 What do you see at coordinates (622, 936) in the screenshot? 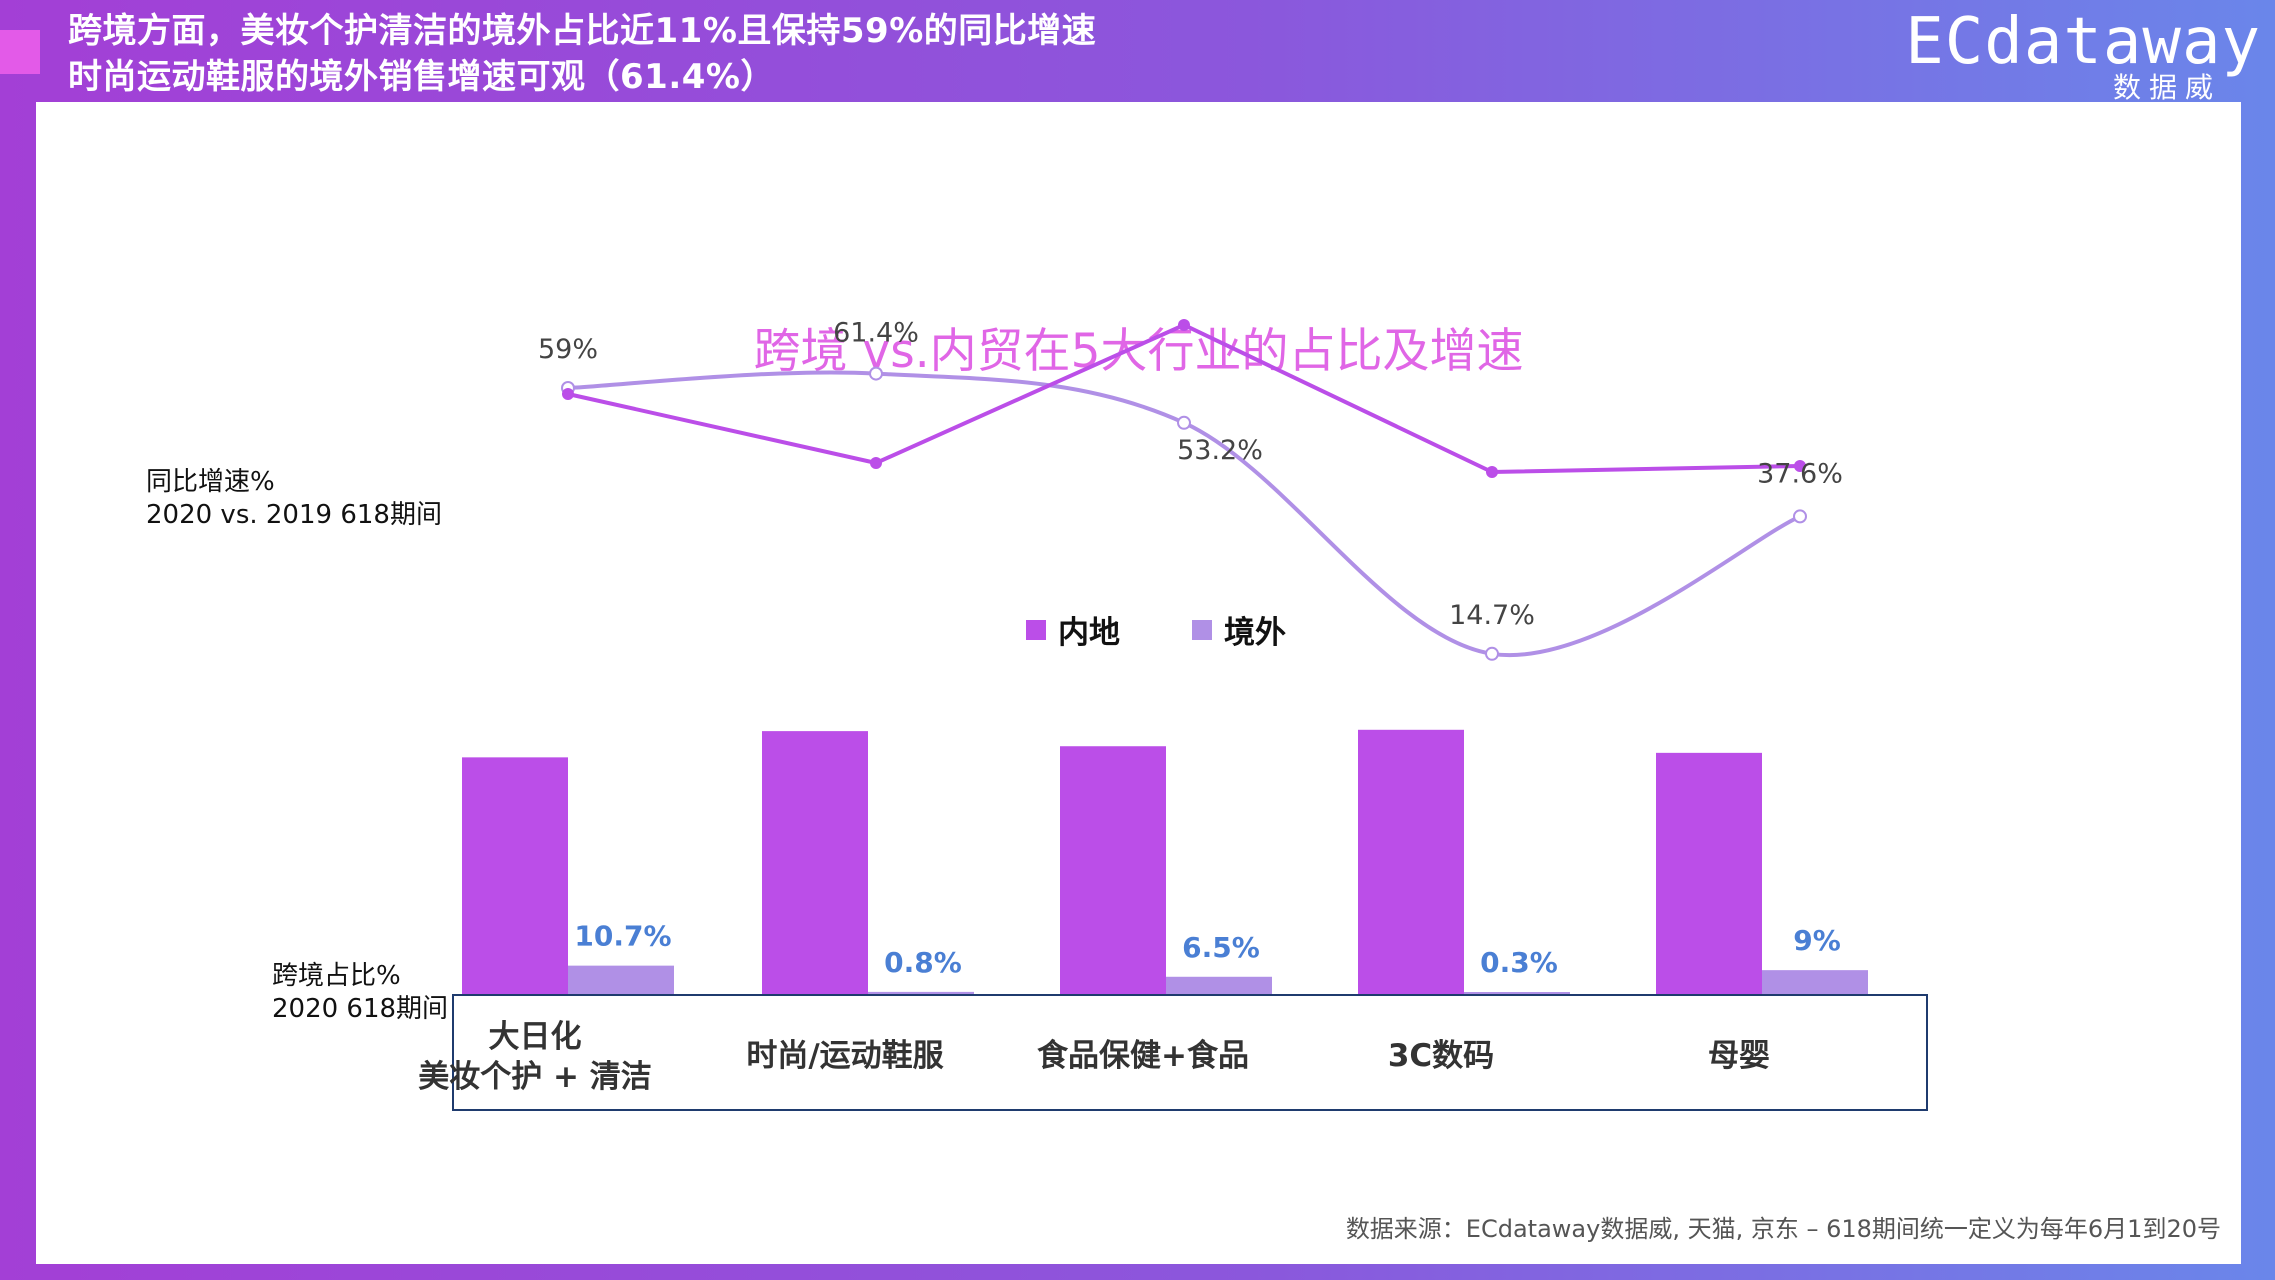
I see `share-data-label-0: 10.7%` at bounding box center [622, 936].